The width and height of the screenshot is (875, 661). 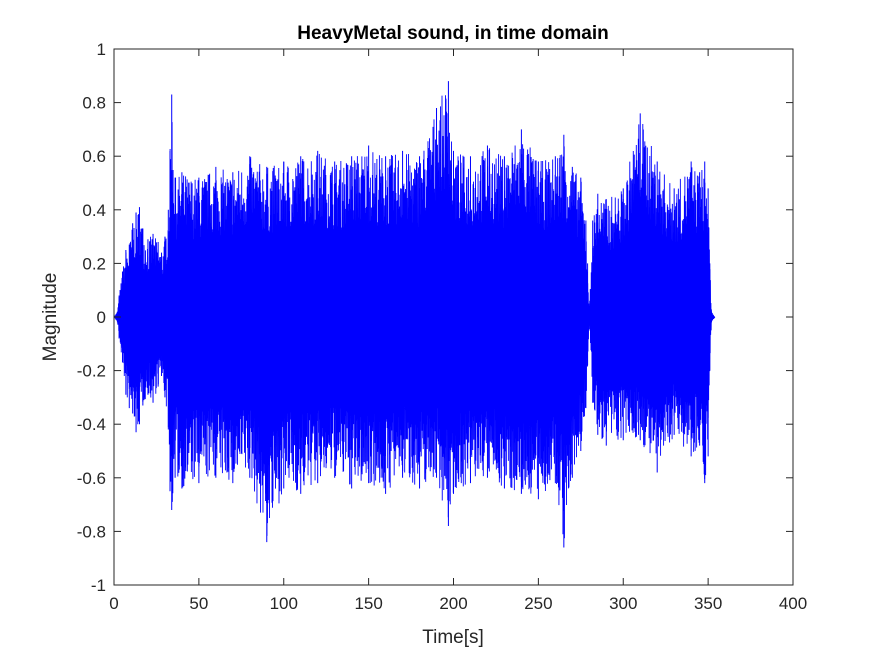 What do you see at coordinates (91, 424) in the screenshot?
I see `y-tick-label: -0.4` at bounding box center [91, 424].